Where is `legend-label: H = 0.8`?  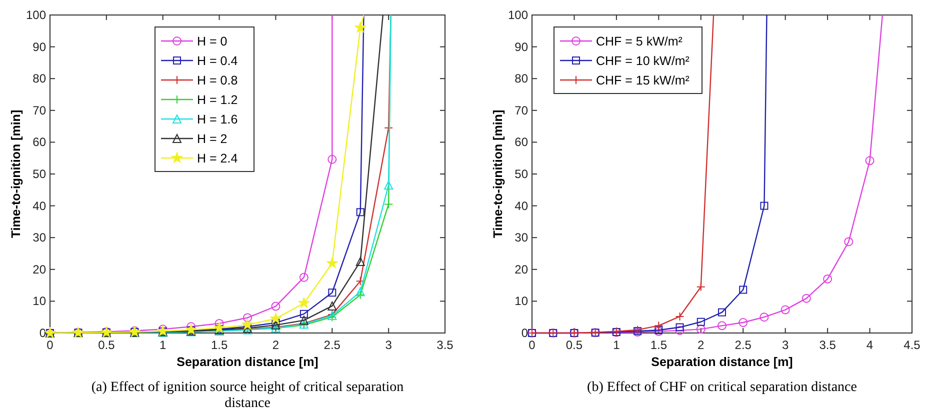
legend-label: H = 0.8 is located at coordinates (217, 81).